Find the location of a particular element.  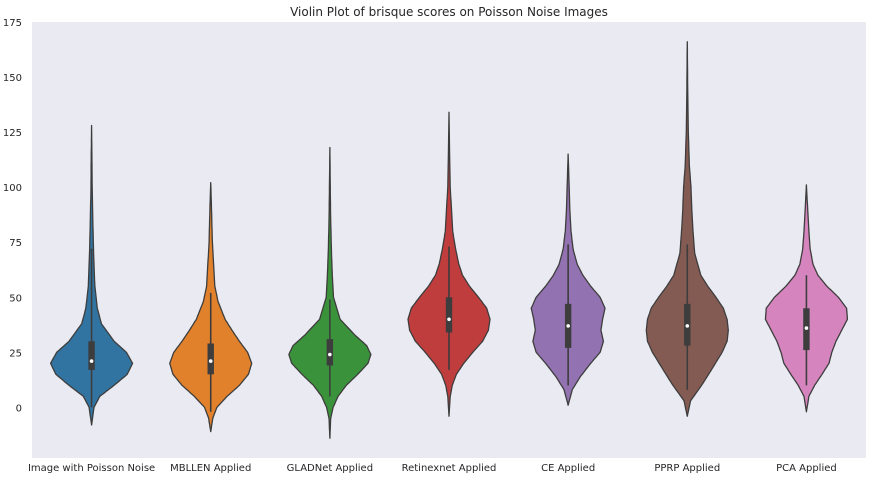

x-tick-label: Image with Poisson Noise is located at coordinates (91, 468).